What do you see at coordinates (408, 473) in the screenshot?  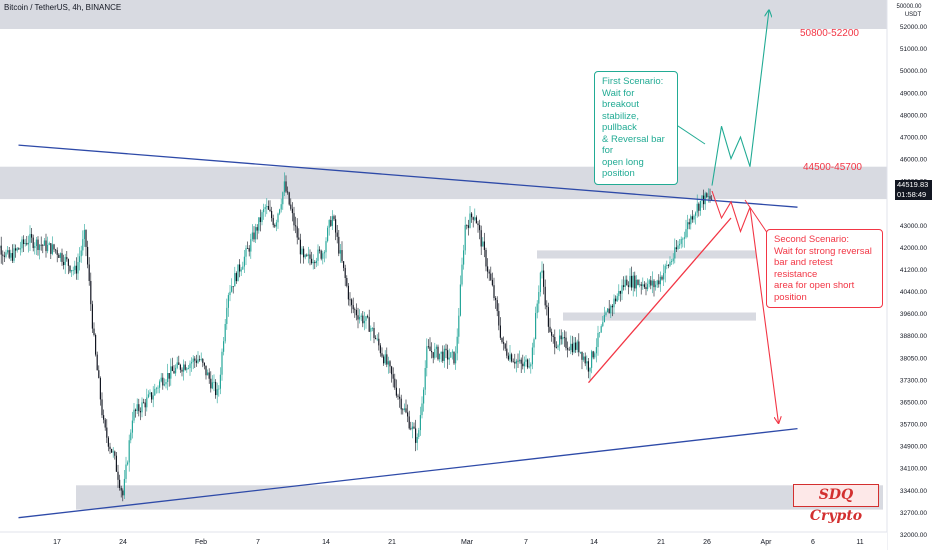 I see `trendline` at bounding box center [408, 473].